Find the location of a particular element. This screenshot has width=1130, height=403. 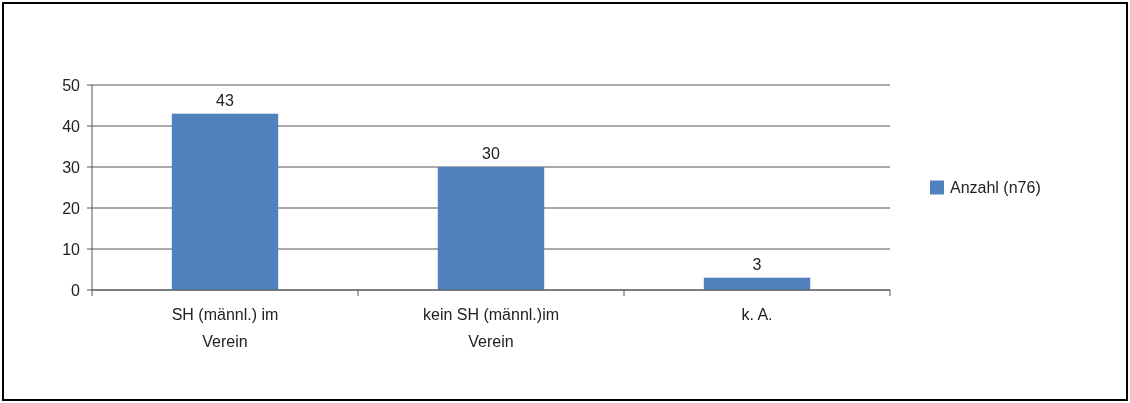

y-tick-label: 40 is located at coordinates (71, 126).